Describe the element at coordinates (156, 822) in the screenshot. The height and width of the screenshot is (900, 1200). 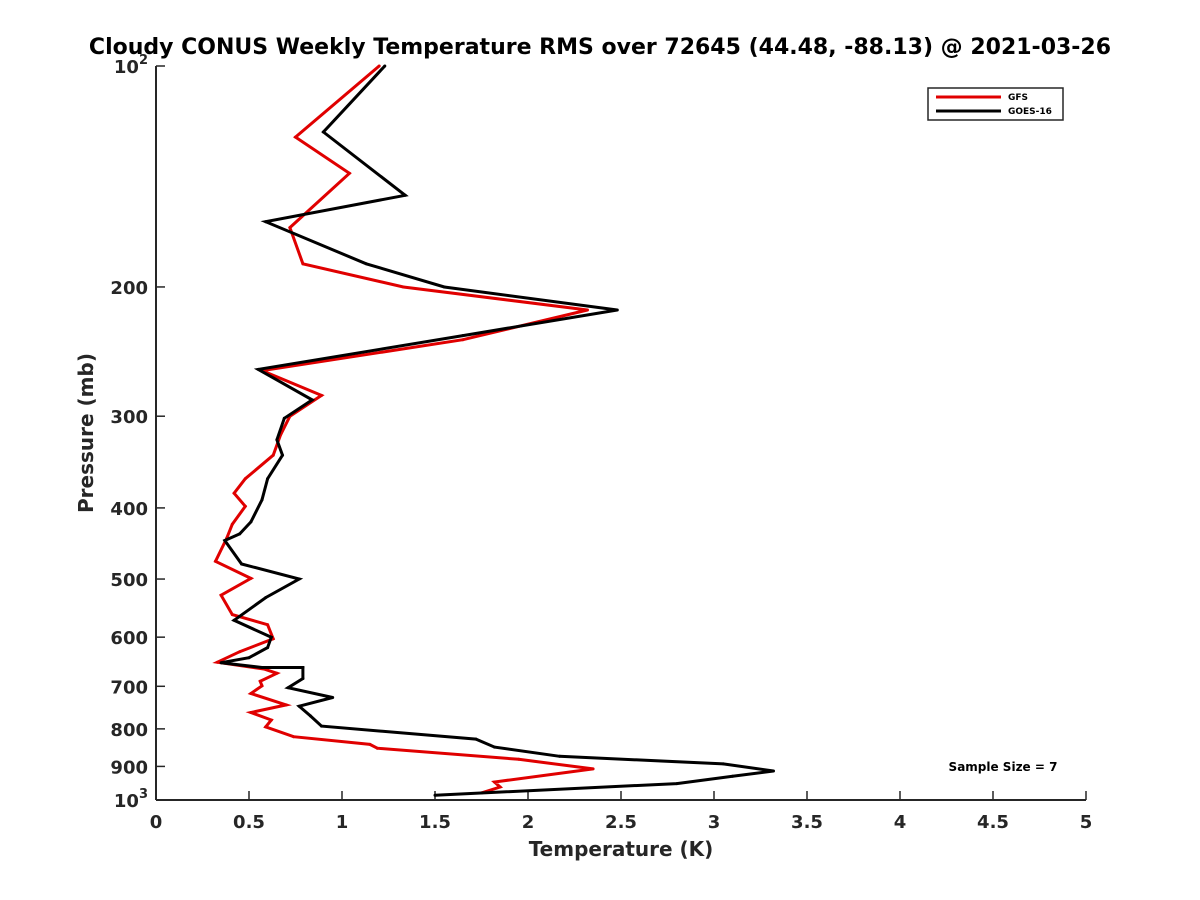
I see `x-tick-label: 0` at that location.